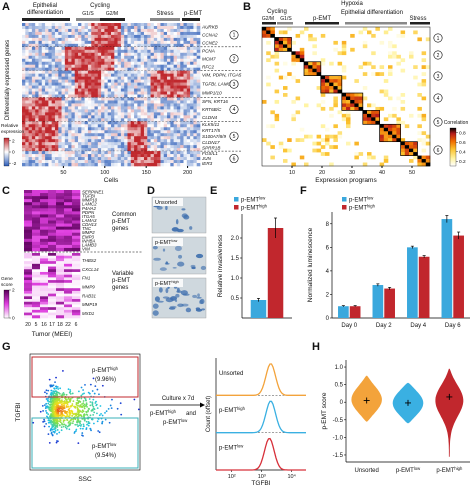 The width and height of the screenshot is (474, 489). I want to click on label-text: p-EMT, so click(358, 209).